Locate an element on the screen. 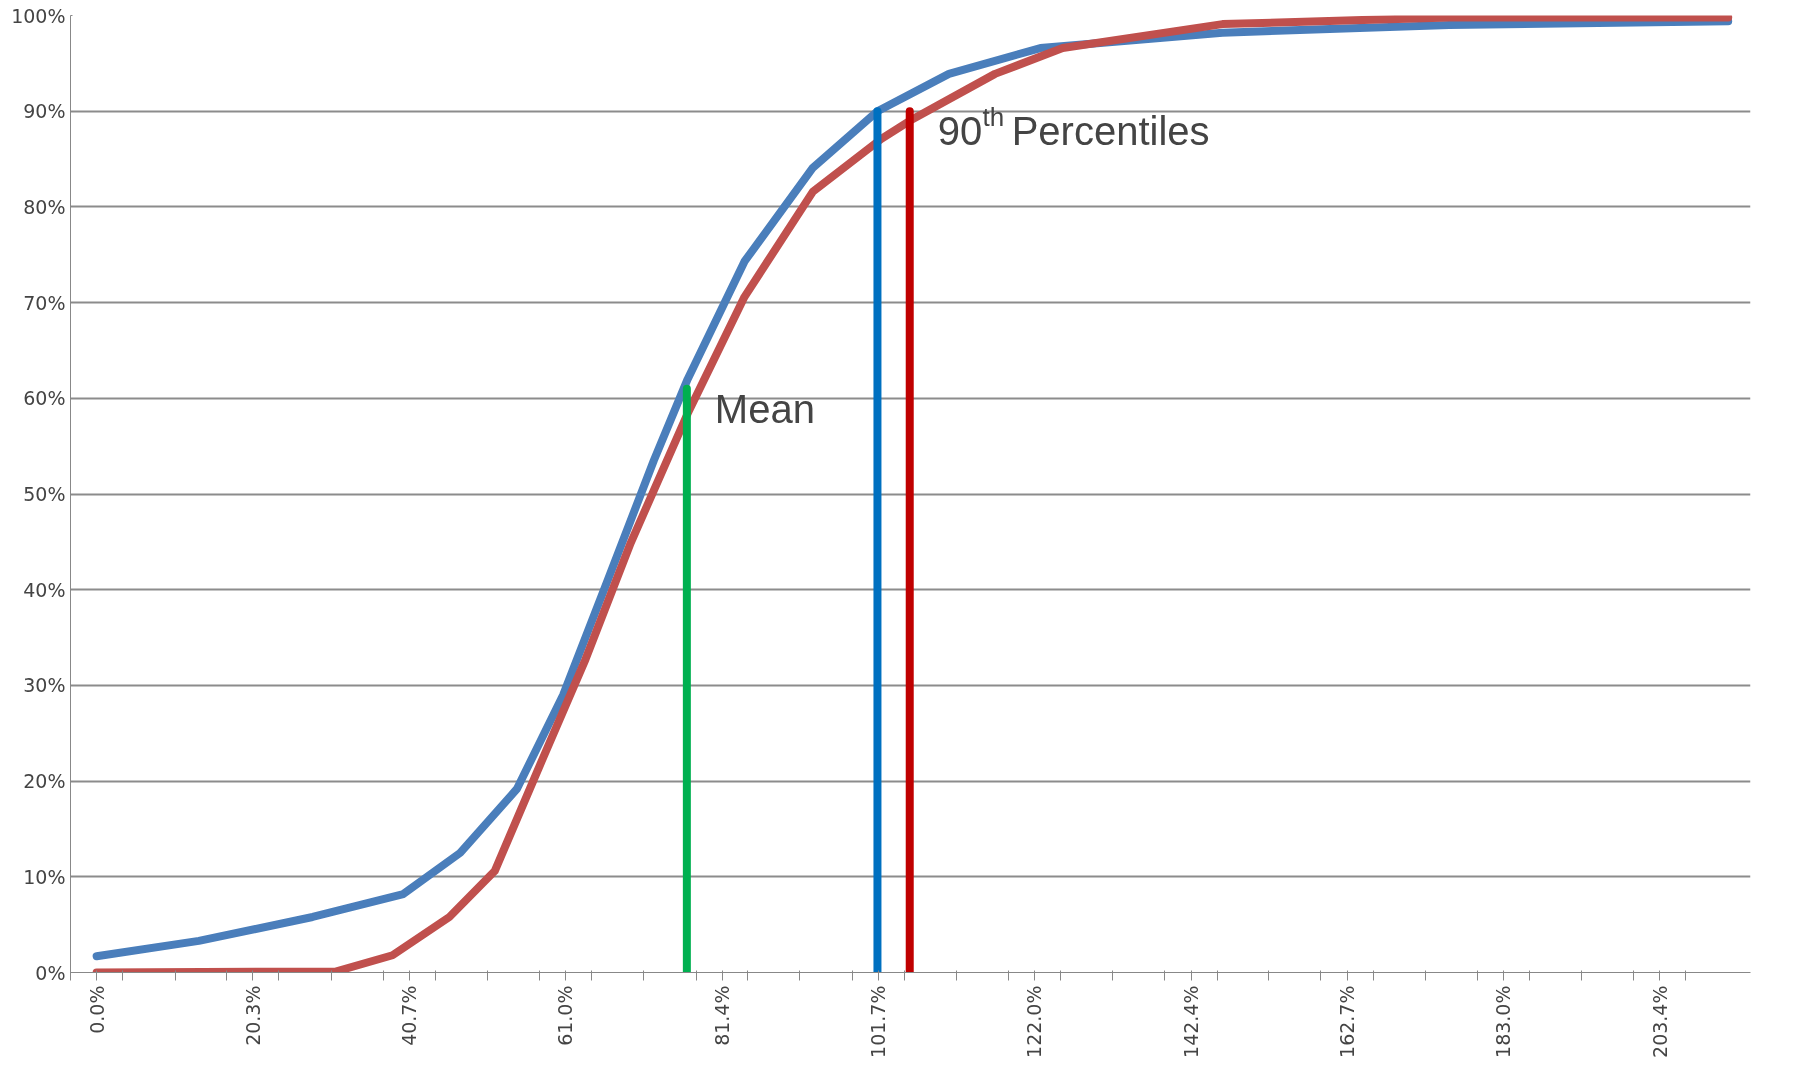 The width and height of the screenshot is (1797, 1073). y-tick-label: 80% is located at coordinates (44, 206).